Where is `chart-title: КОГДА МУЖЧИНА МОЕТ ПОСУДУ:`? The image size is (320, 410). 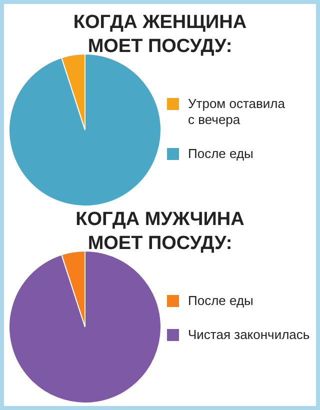 chart-title: КОГДА МУЖЧИНА МОЕТ ПОСУДУ: is located at coordinates (160, 231).